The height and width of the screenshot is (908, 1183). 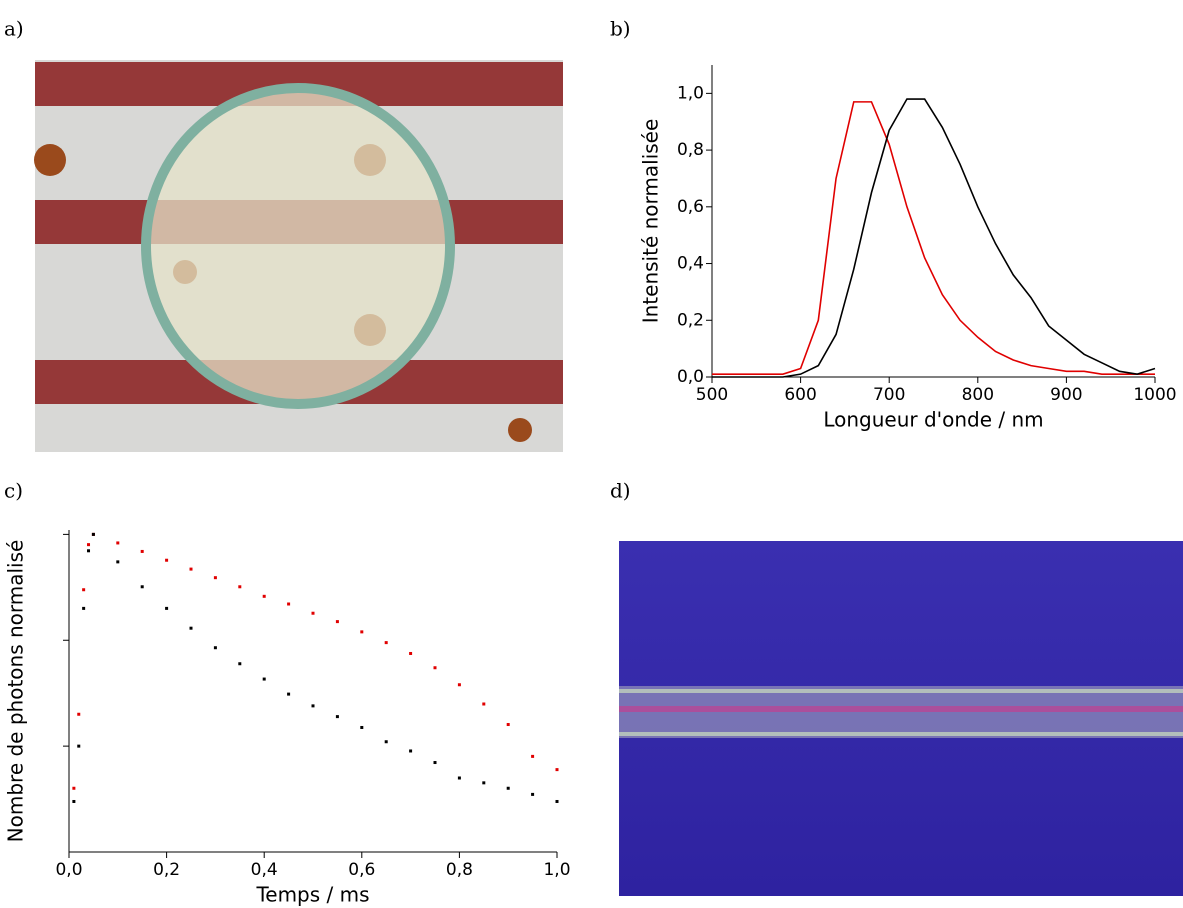 I want to click on x-tick-label: 900, so click(x=1066, y=395).